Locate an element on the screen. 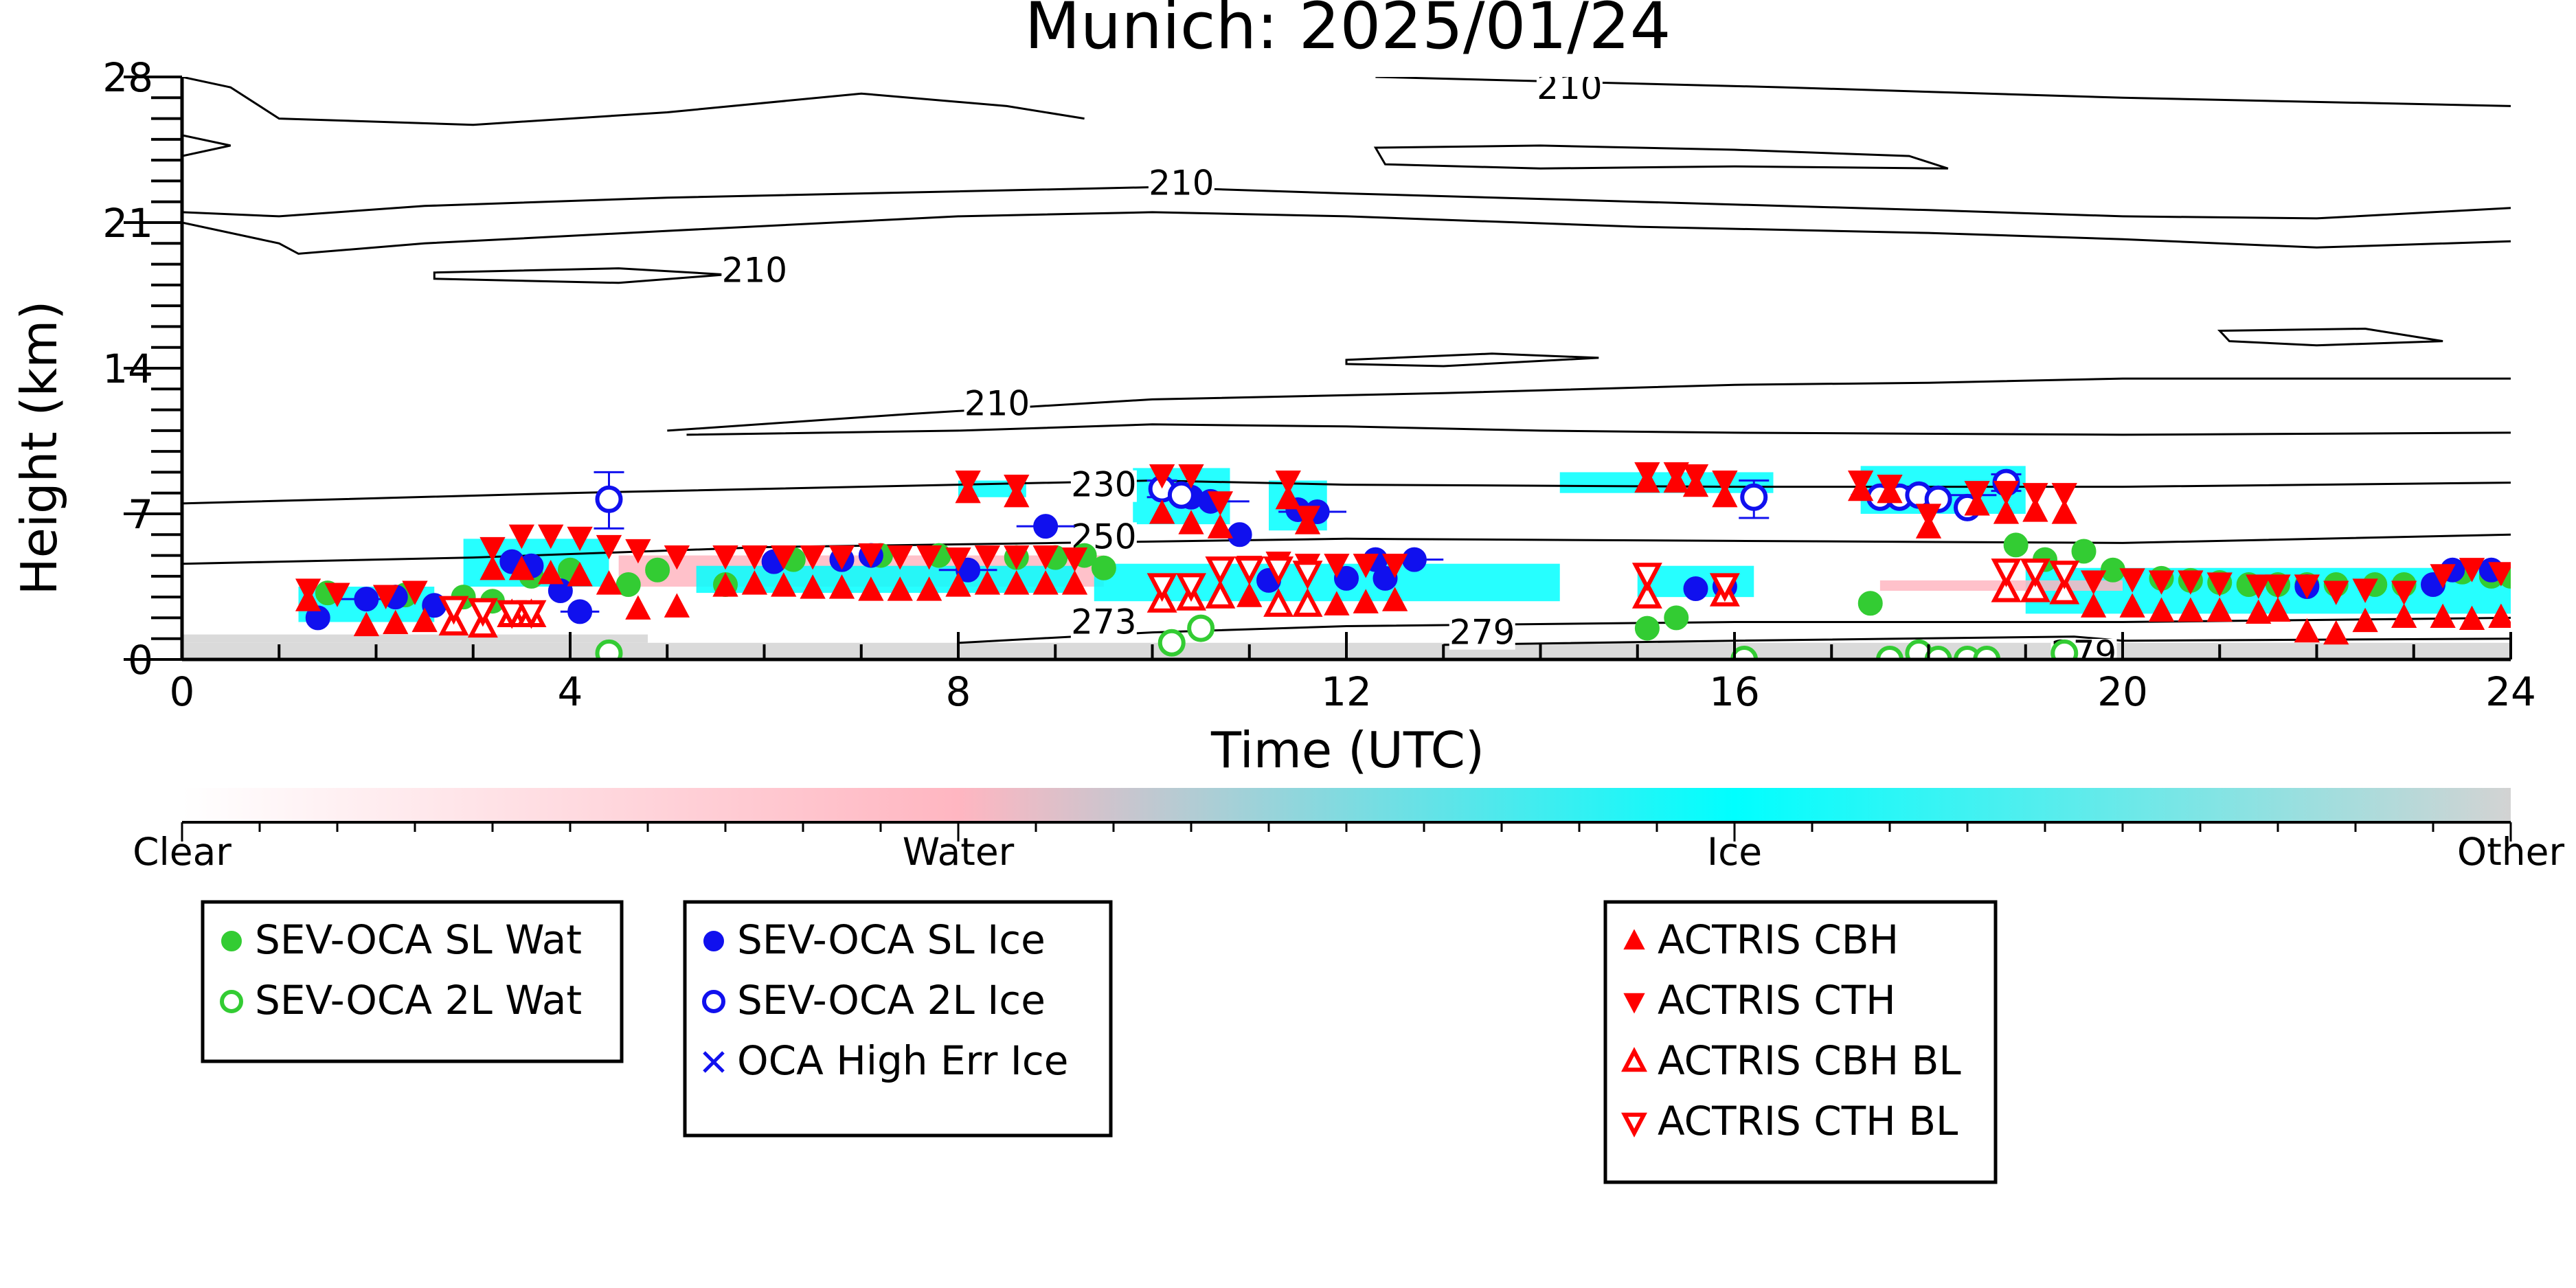  legend-label: ACTRIS CBH is located at coordinates (1778, 939).